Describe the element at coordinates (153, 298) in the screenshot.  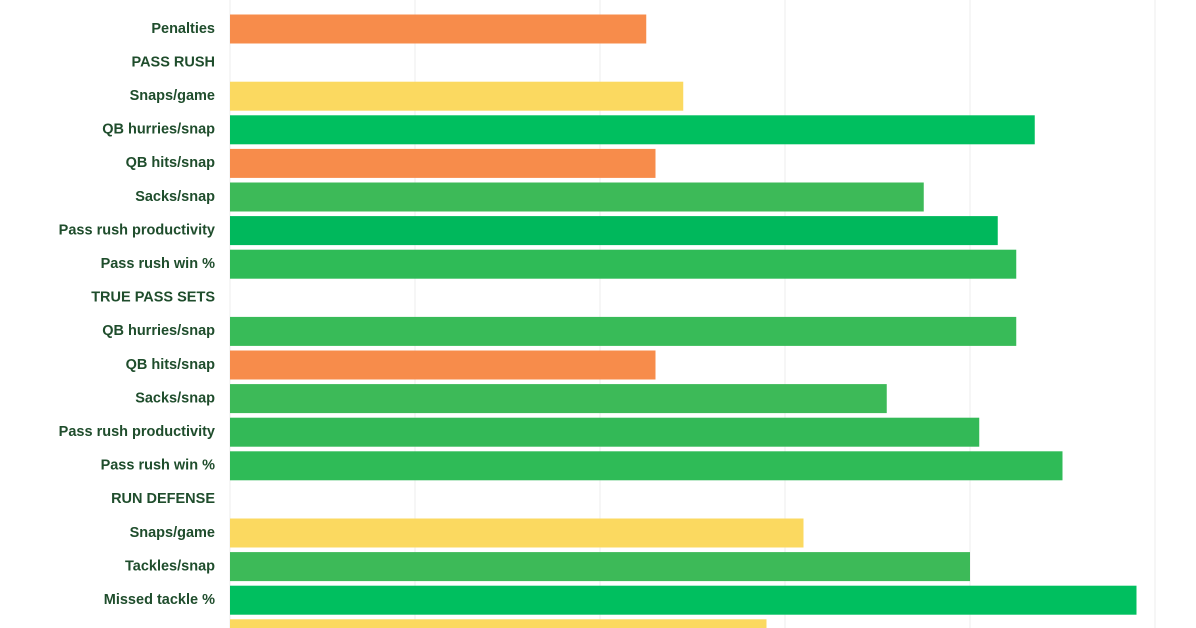
I see `y-tick-label: TRUE PASS SETS` at that location.